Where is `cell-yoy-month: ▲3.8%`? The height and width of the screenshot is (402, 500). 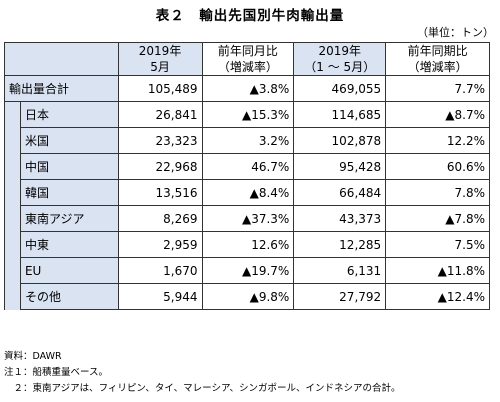
cell-yoy-month: ▲3.8% is located at coordinates (248, 89).